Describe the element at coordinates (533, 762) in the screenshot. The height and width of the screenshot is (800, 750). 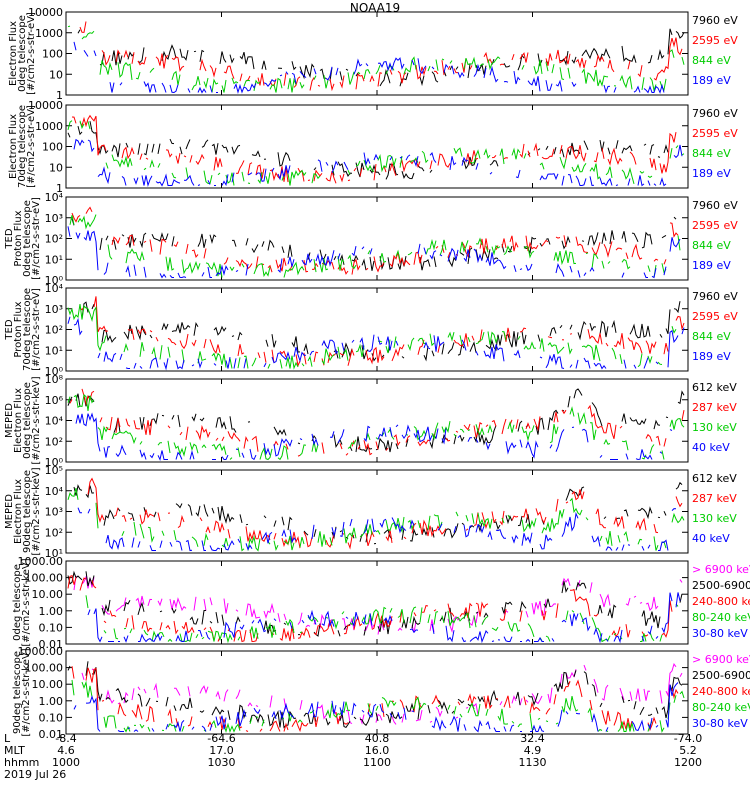
I see `x-tick-label: 1130` at that location.